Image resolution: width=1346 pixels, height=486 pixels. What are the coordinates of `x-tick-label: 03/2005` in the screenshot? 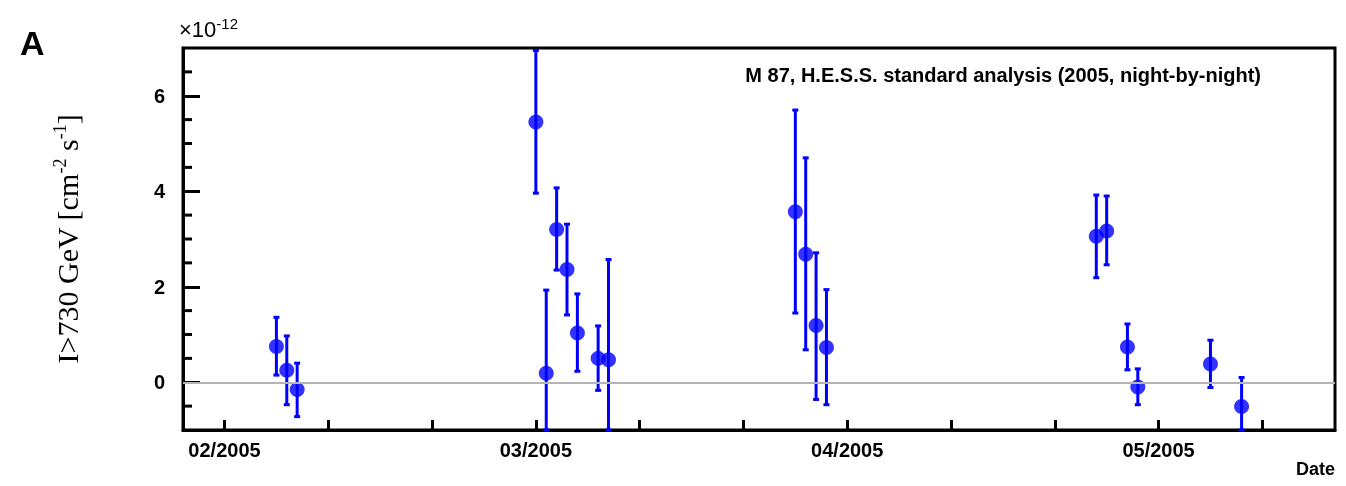 It's located at (536, 450).